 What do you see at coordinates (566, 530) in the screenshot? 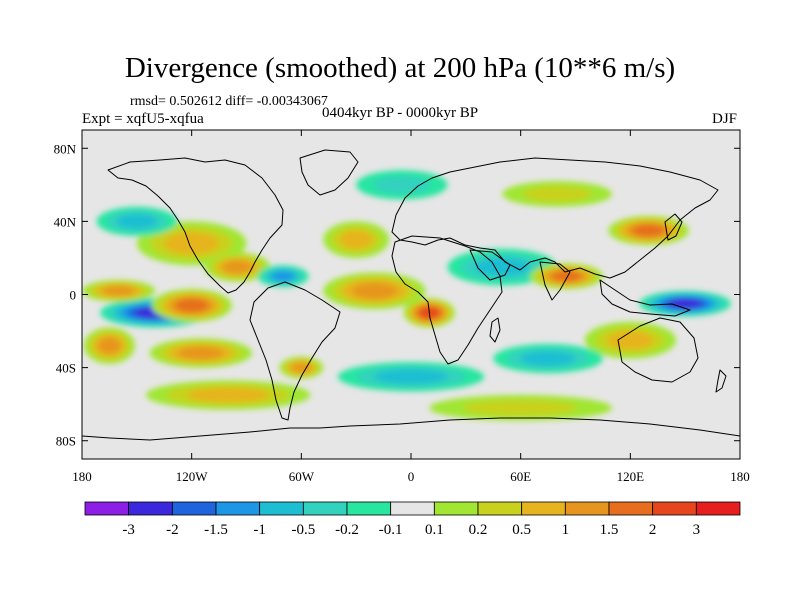
I see `colorbar-label: 1` at bounding box center [566, 530].